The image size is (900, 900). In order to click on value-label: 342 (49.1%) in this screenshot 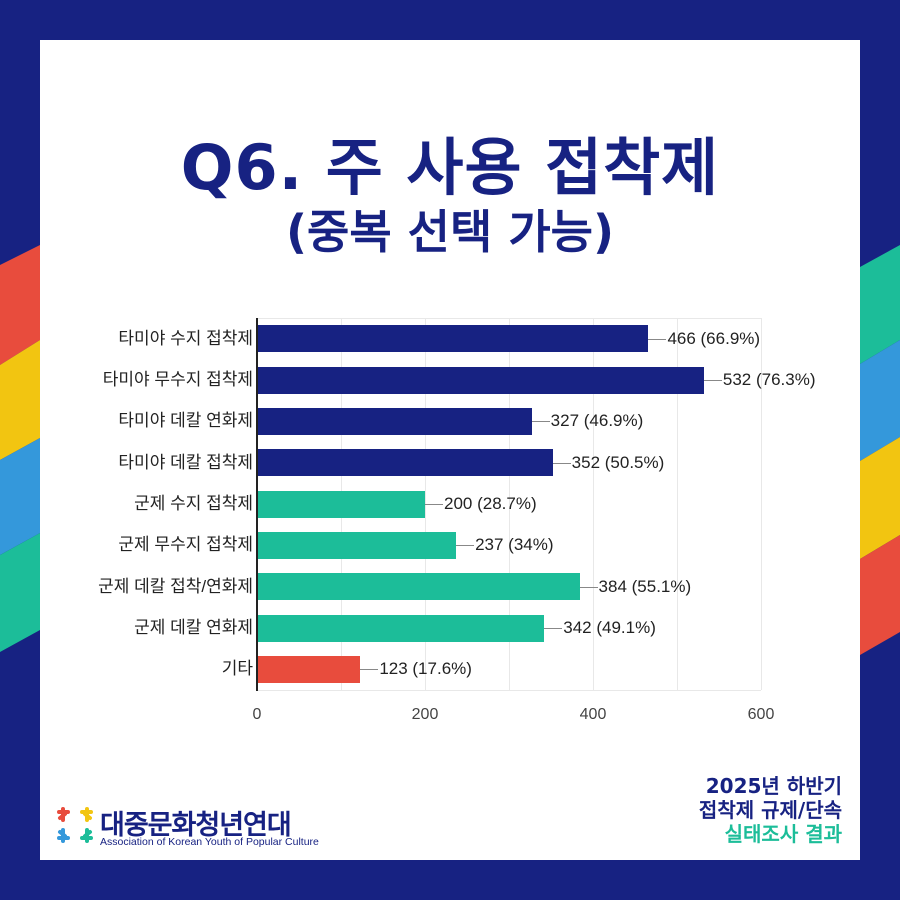, I will do `click(609, 627)`.